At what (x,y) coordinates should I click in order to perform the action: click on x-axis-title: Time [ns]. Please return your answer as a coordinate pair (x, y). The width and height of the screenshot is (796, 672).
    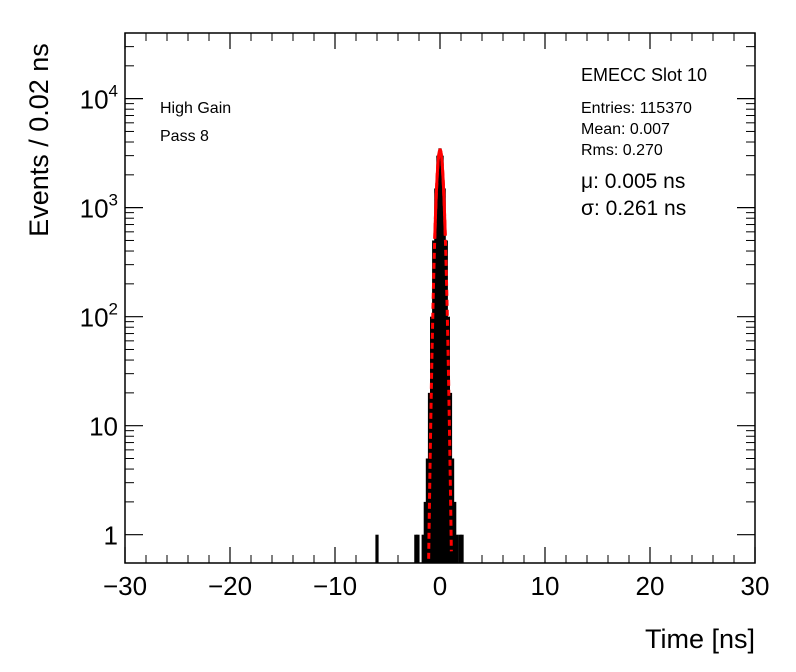
    Looking at the image, I should click on (700, 639).